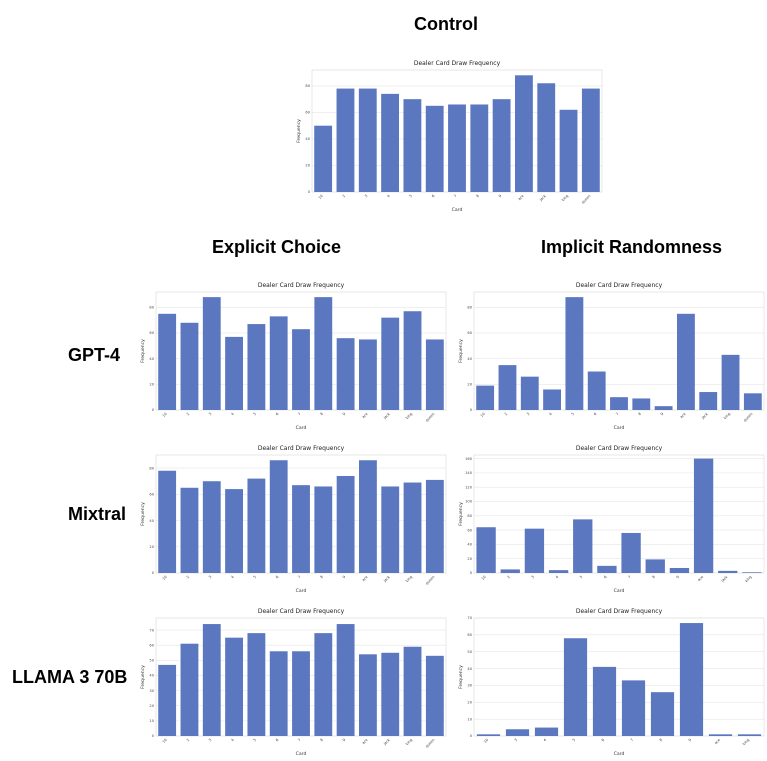  What do you see at coordinates (469, 669) in the screenshot?
I see `y-tick-label: 40` at bounding box center [469, 669].